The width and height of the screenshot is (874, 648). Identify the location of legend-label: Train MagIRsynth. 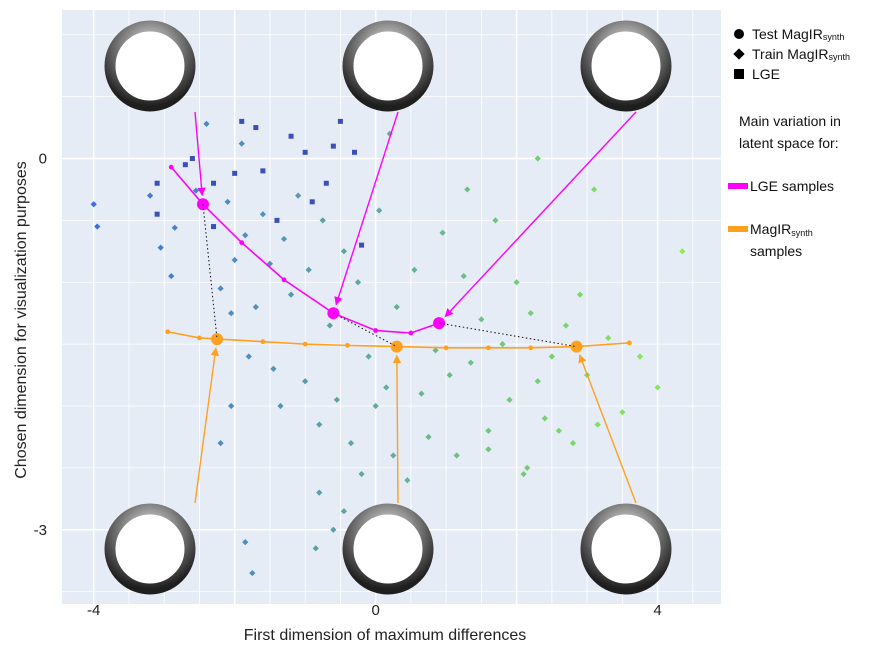
(801, 54).